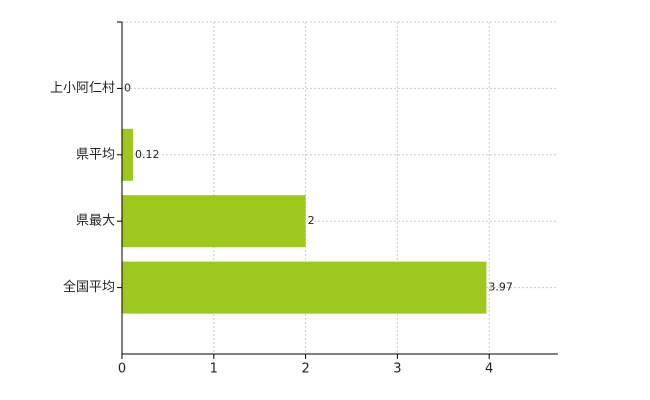 This screenshot has height=400, width=650. Describe the element at coordinates (122, 369) in the screenshot. I see `x-tick-label: 0` at that location.